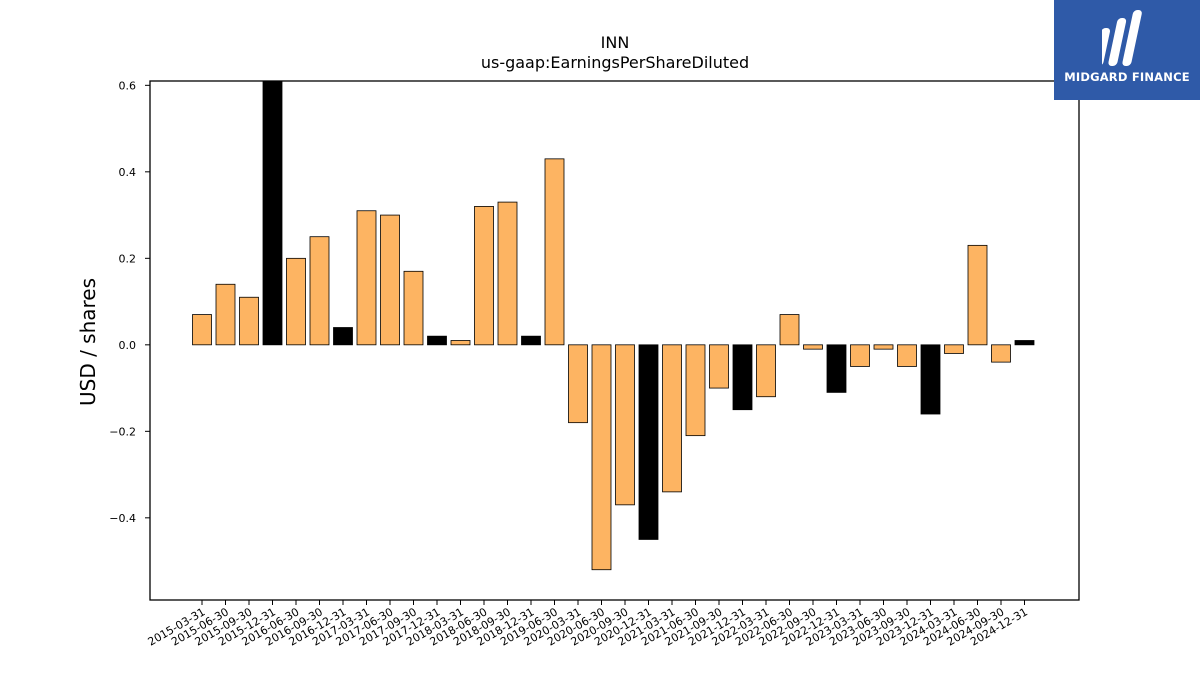 The image size is (1200, 675). Describe the element at coordinates (128, 345) in the screenshot. I see `y-tick-label: 0.0` at that location.